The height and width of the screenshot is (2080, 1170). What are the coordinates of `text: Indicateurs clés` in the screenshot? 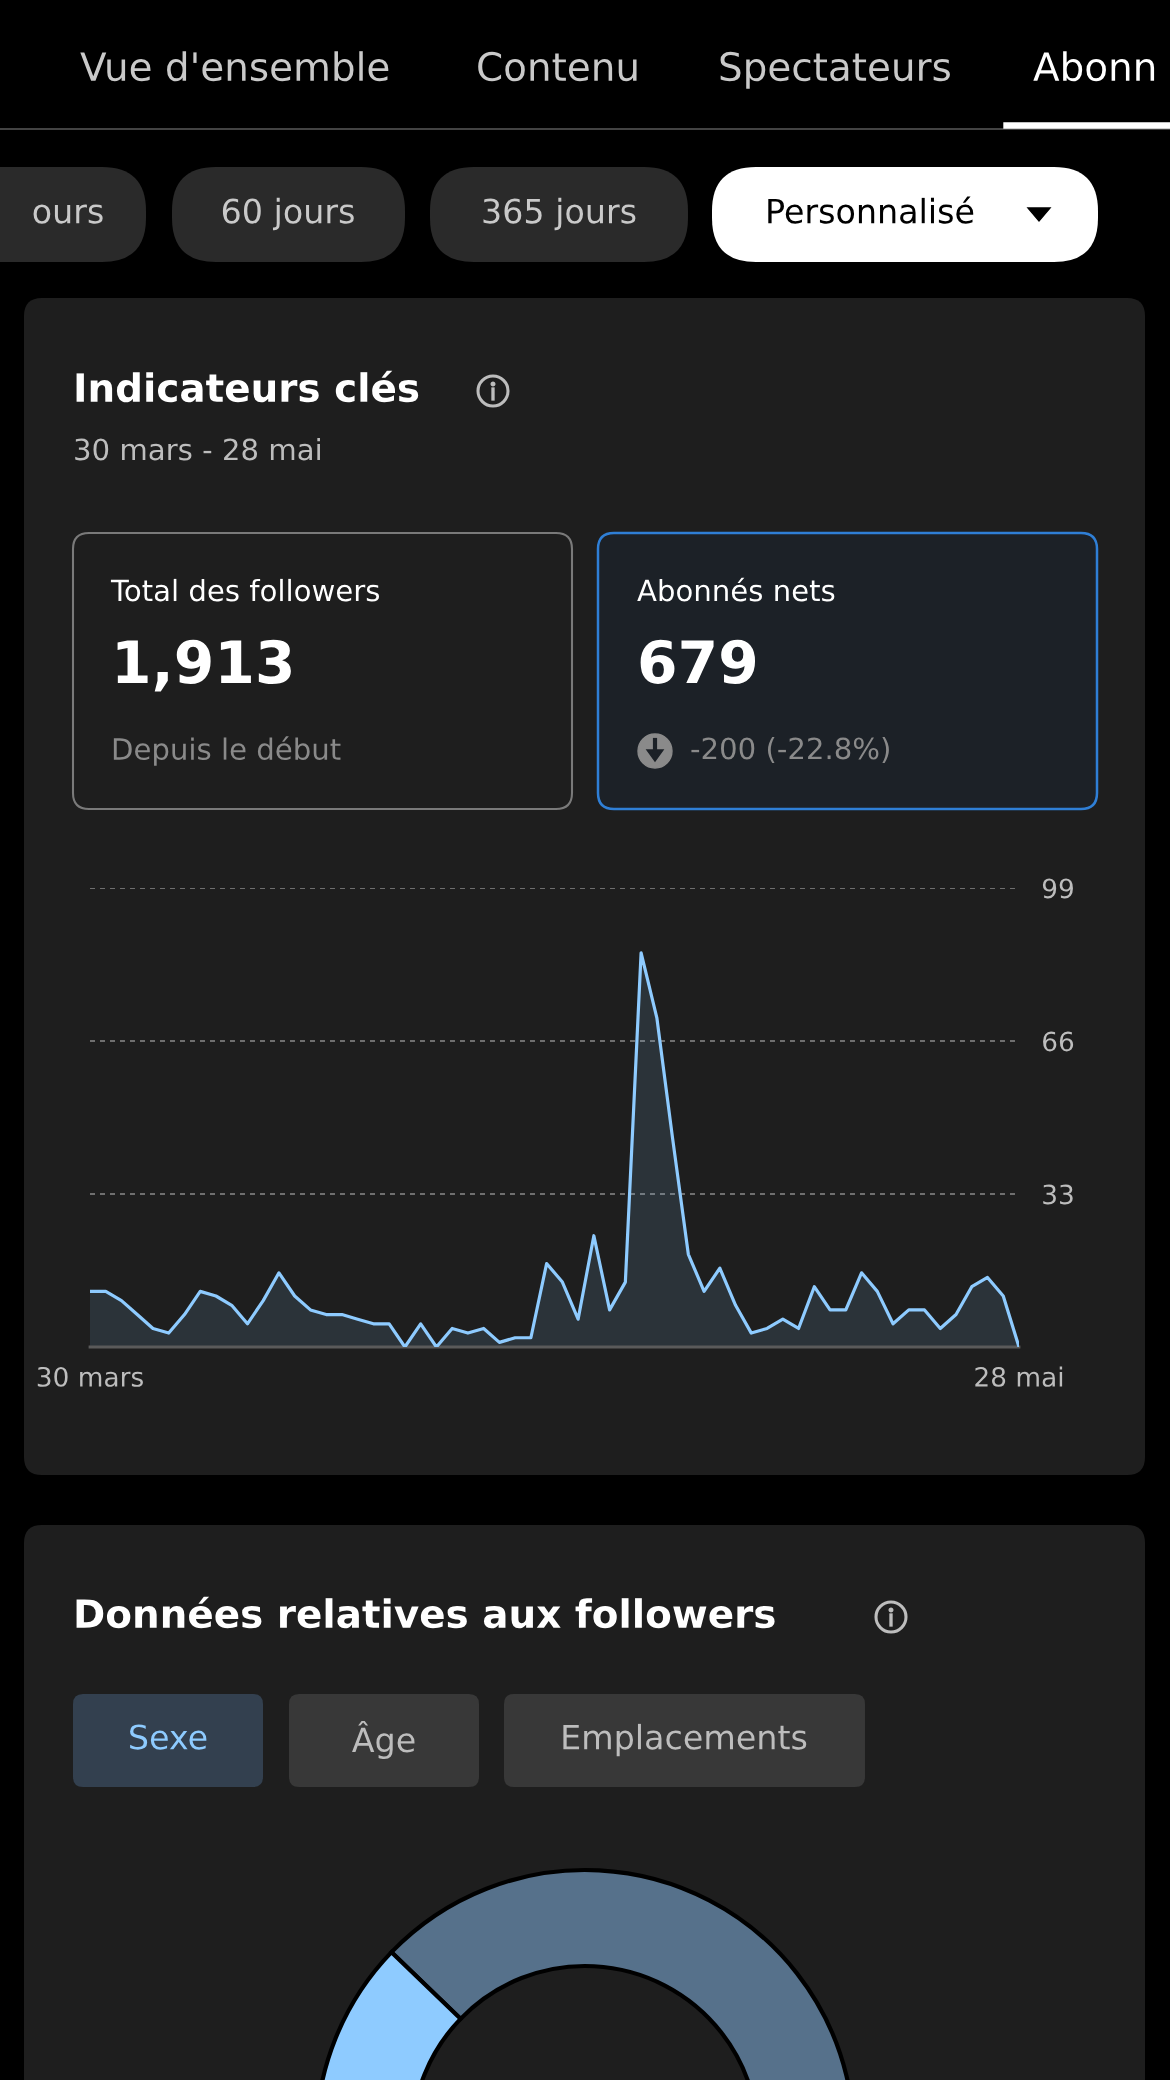 It's located at (247, 386).